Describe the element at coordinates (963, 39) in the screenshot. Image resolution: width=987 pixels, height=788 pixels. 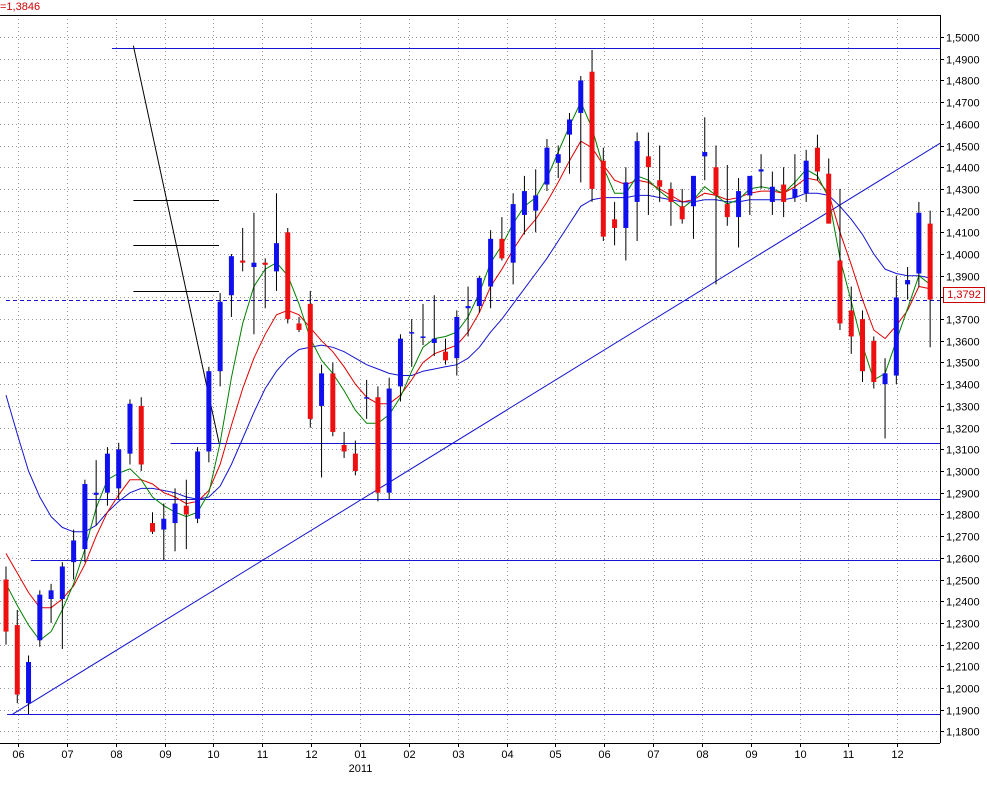
I see `y-tick-label: 1,5000` at that location.